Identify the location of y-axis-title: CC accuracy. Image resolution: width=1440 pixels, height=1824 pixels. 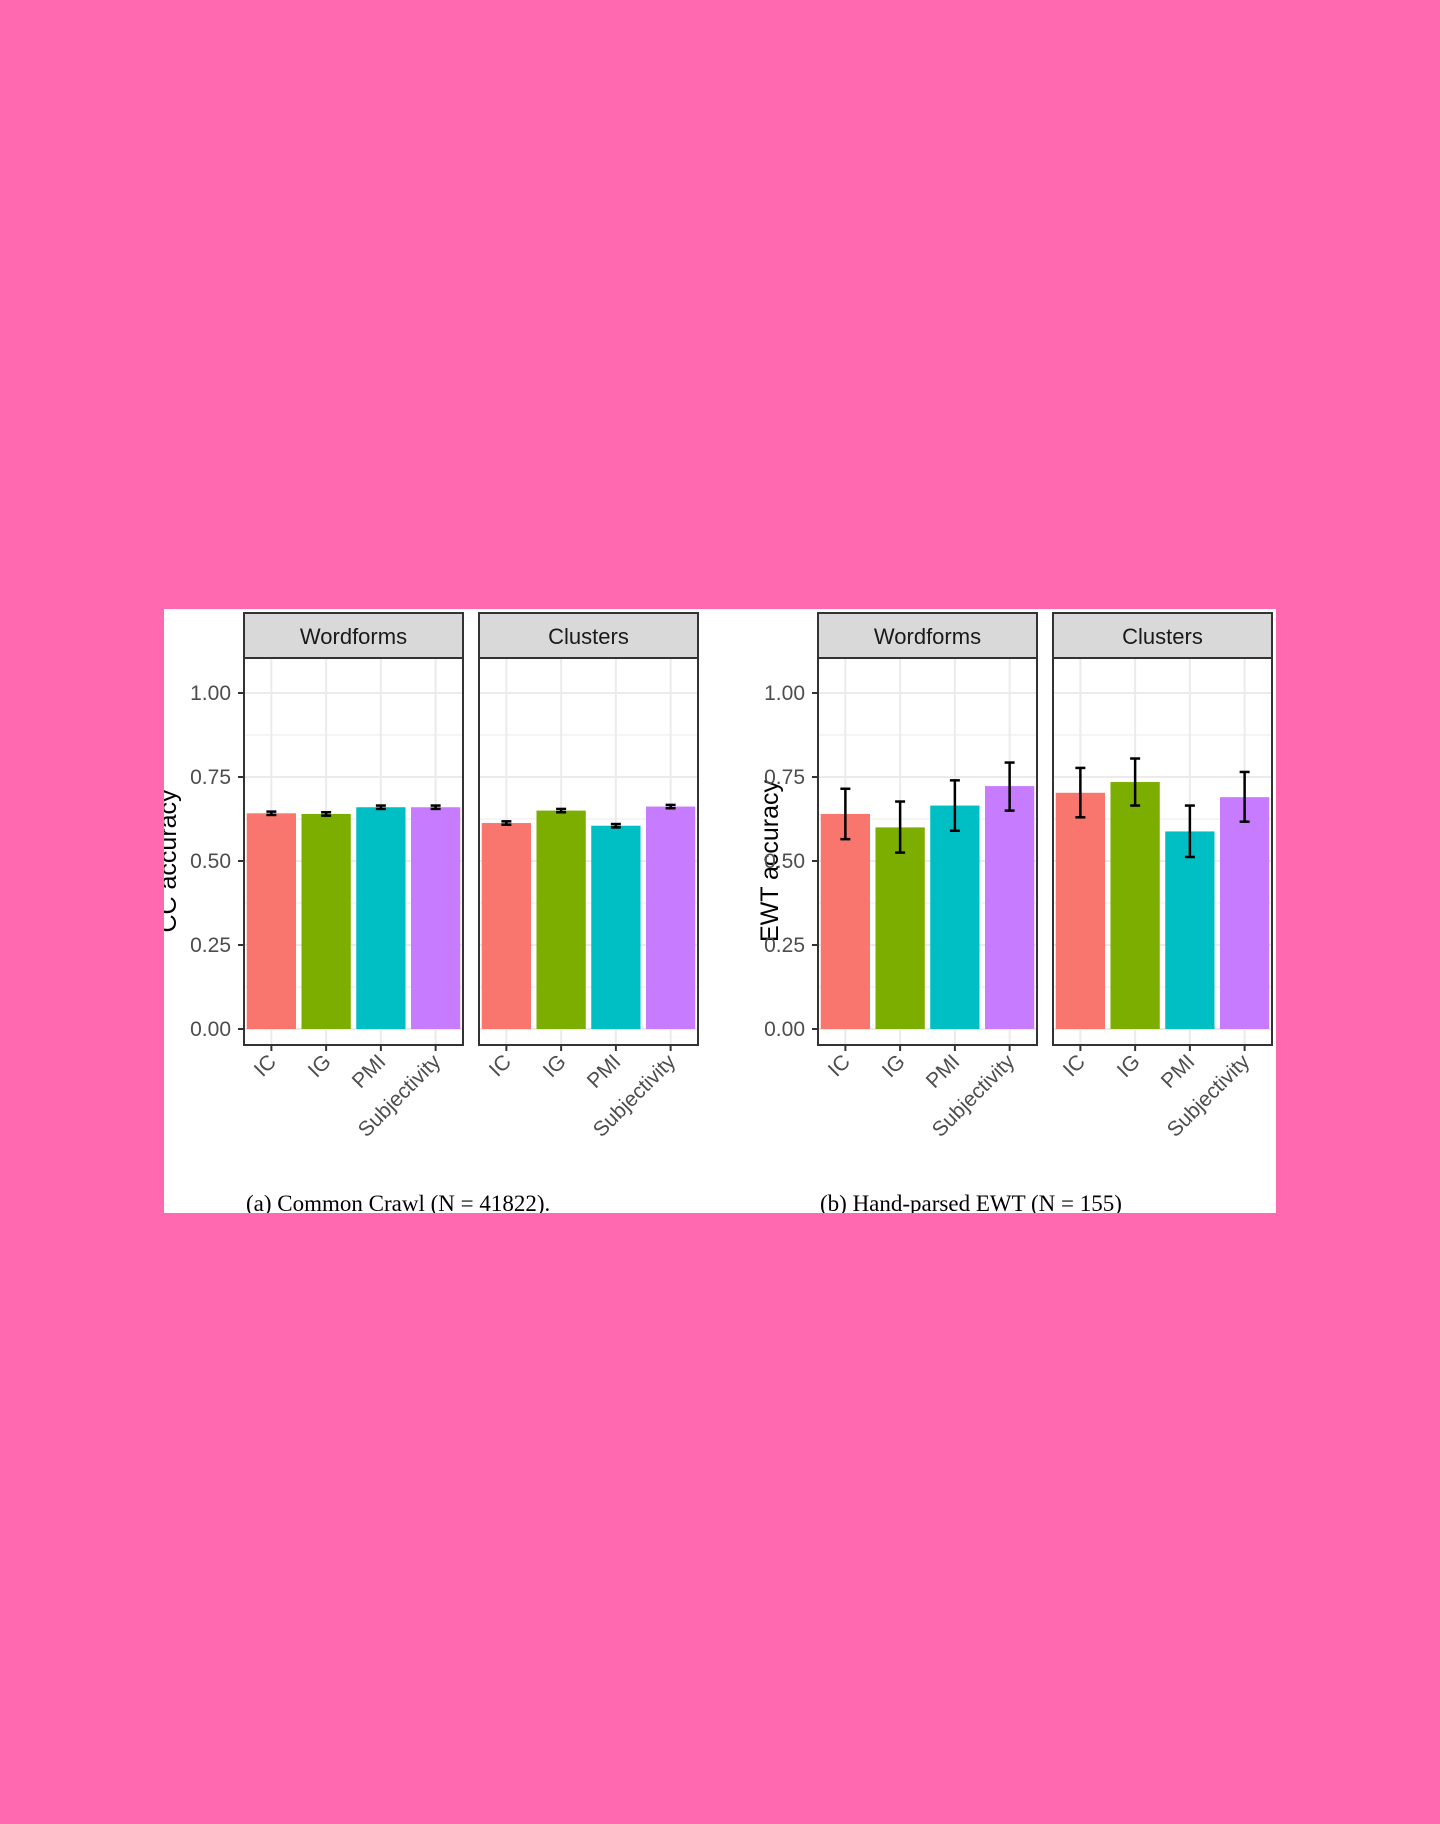
(173, 861).